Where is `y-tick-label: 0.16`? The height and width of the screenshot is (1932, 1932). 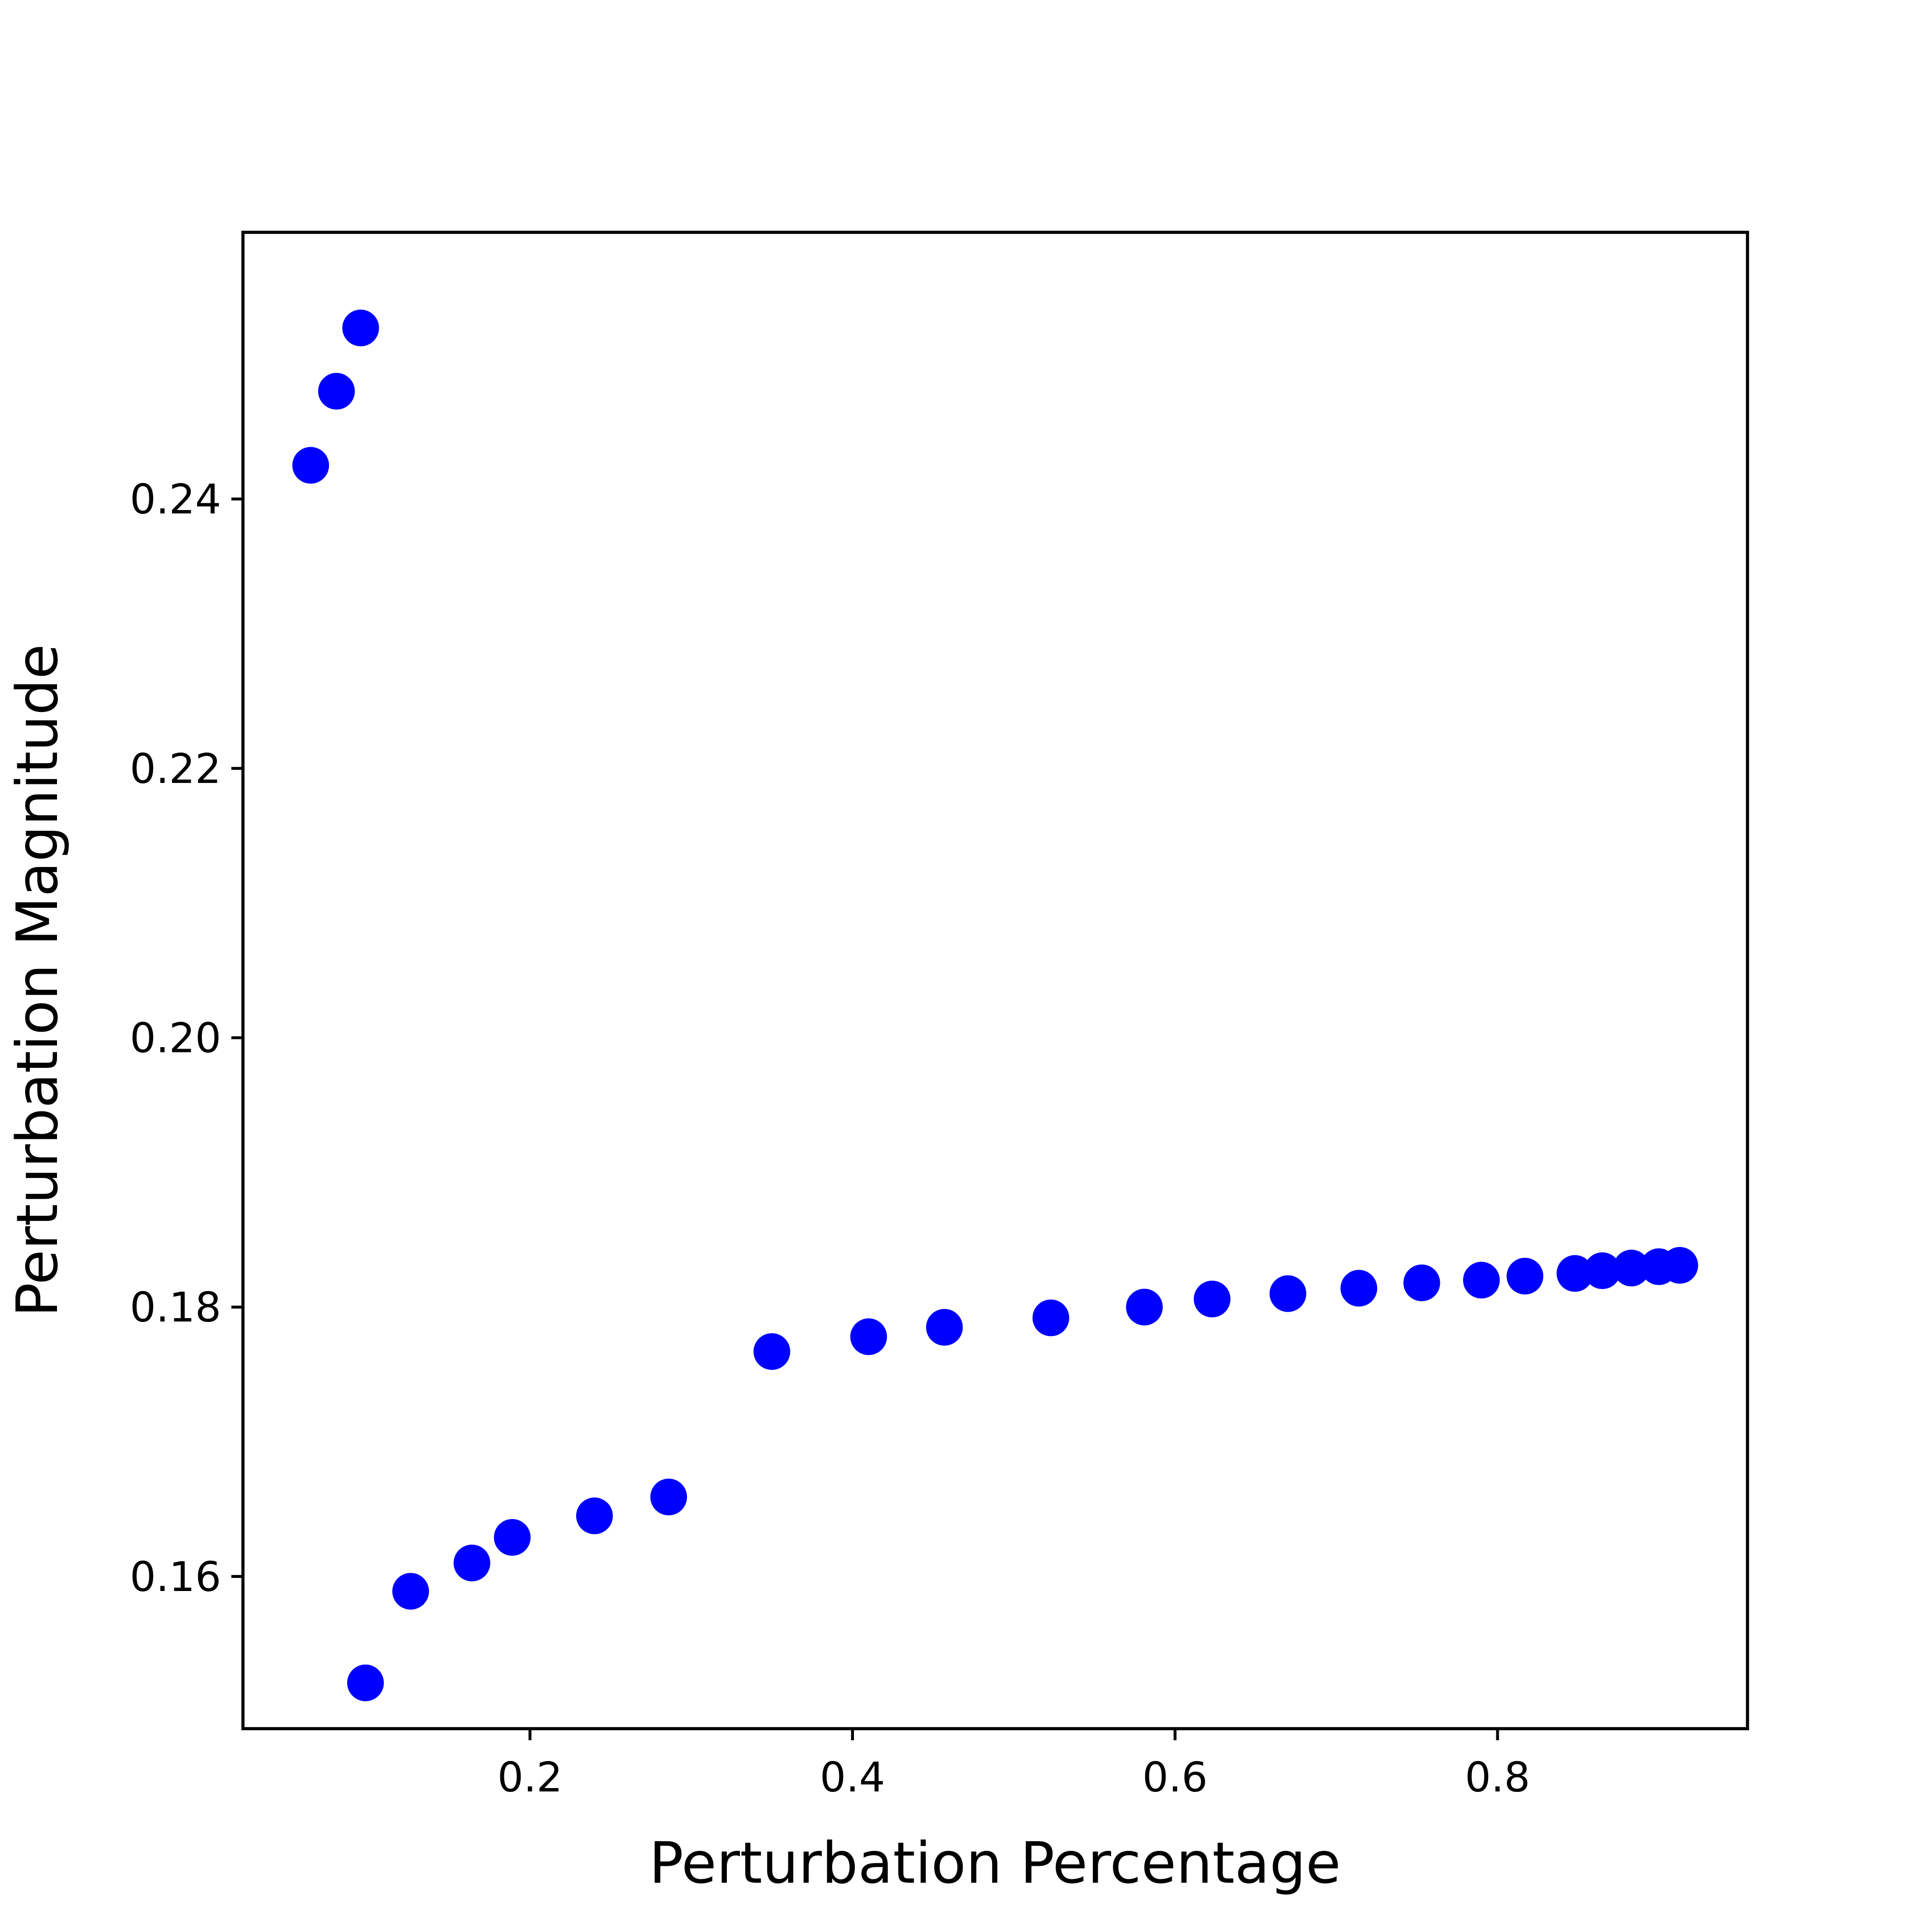
y-tick-label: 0.16 is located at coordinates (175, 1577).